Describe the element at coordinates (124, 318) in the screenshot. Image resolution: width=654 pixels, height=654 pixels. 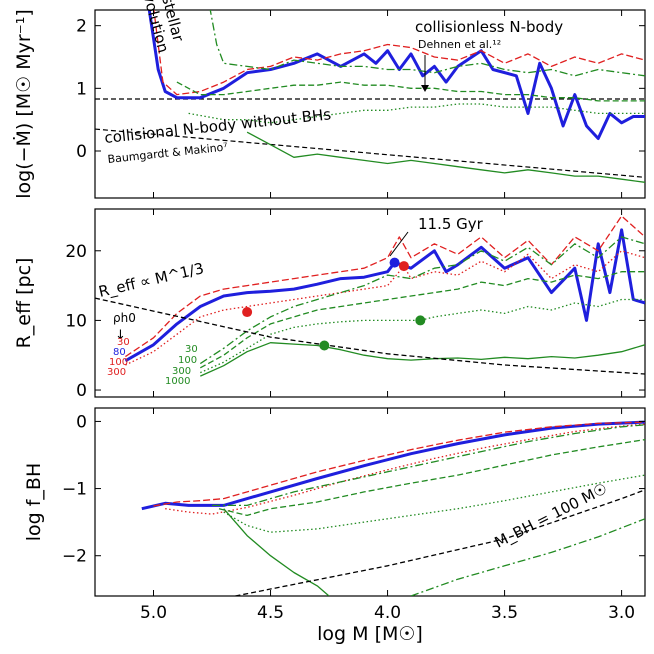
I see `rho-label: ρh0` at that location.